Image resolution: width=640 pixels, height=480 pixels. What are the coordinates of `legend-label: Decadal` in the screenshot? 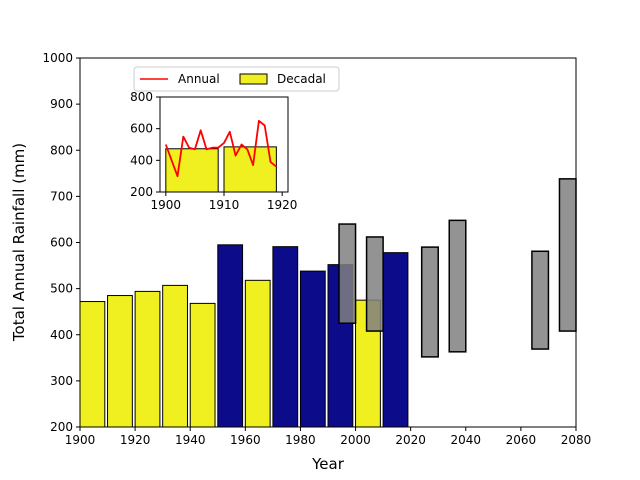 It's located at (301, 79).